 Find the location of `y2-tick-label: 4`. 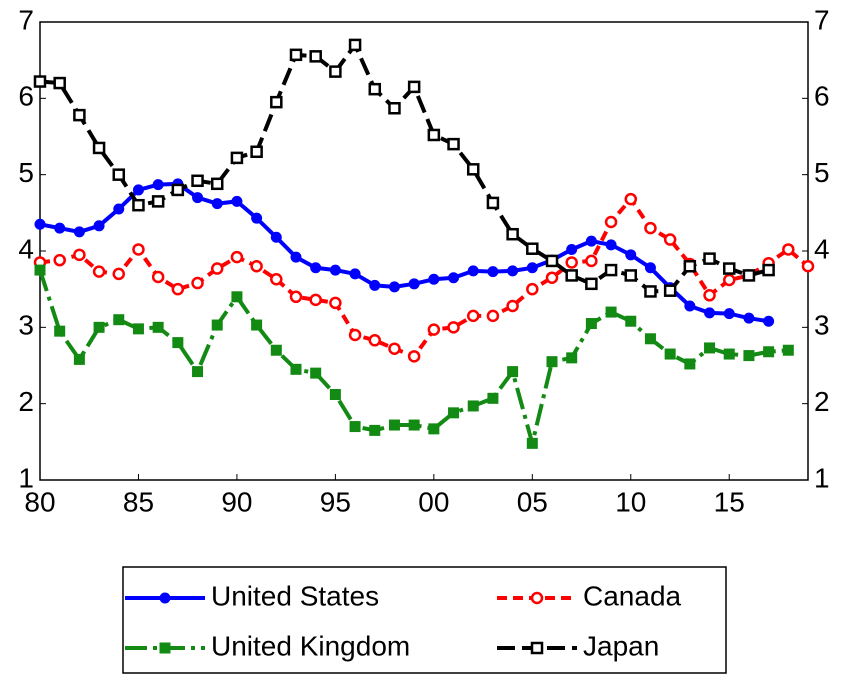

y2-tick-label: 4 is located at coordinates (822, 248).